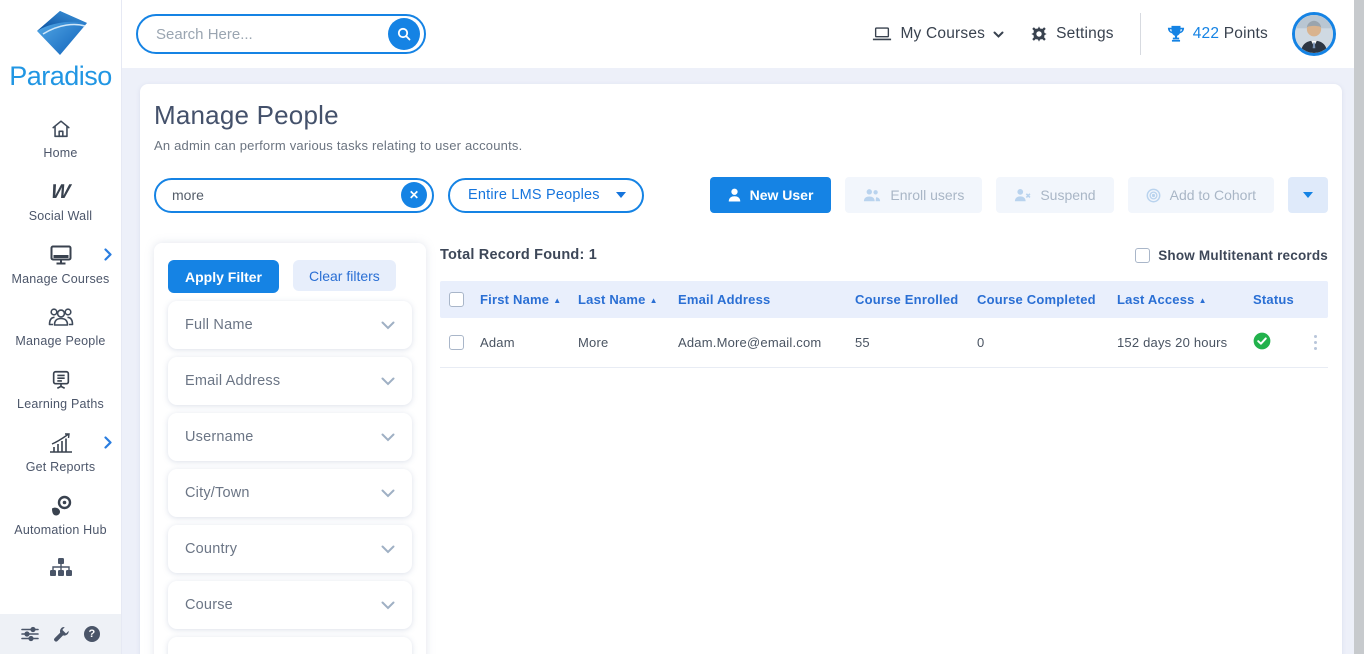  I want to click on user-avatar, so click(1314, 34).